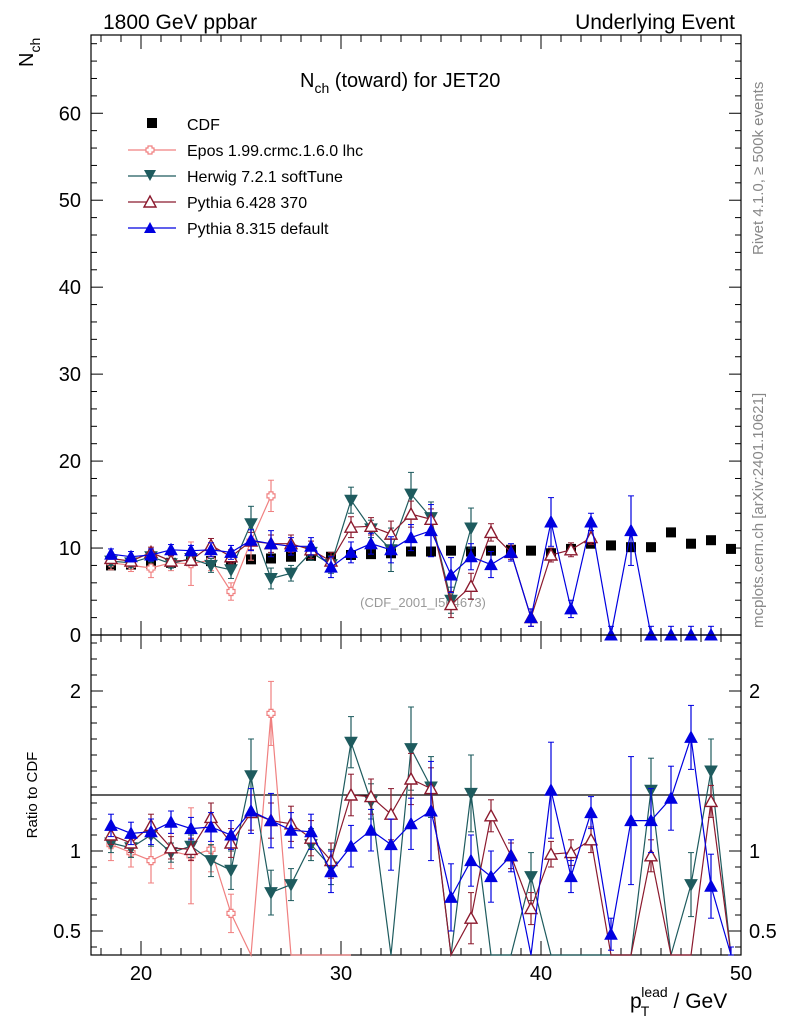 This screenshot has height=1024, width=786. What do you see at coordinates (183, 125) in the screenshot?
I see `legend-item-cdf: CDF` at bounding box center [183, 125].